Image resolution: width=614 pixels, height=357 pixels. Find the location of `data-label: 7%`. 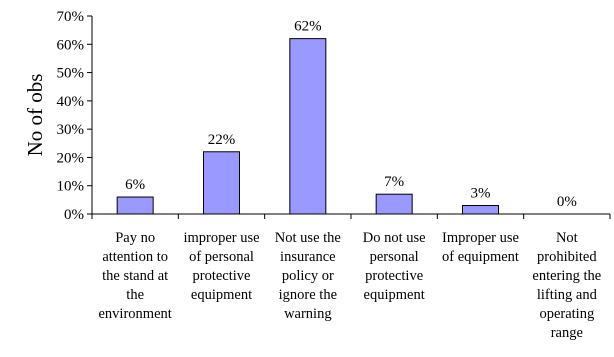

data-label: 7% is located at coordinates (394, 182).